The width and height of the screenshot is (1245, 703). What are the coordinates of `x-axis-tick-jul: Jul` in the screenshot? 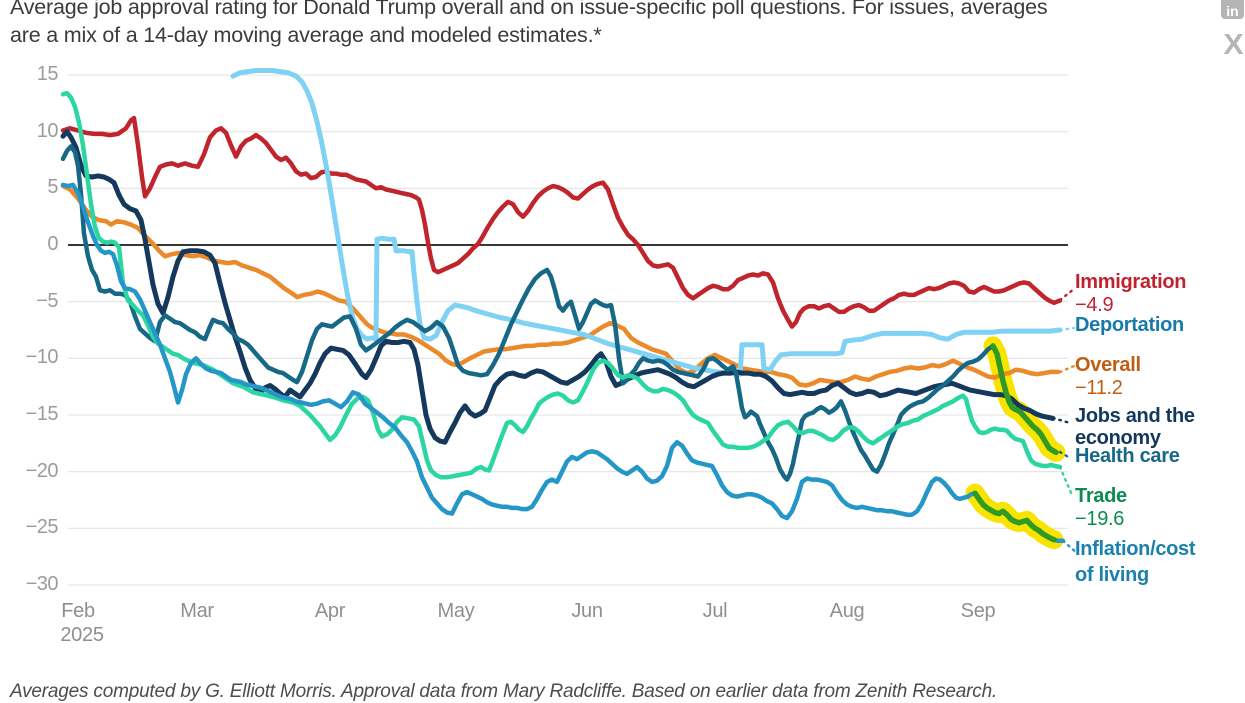 It's located at (715, 611).